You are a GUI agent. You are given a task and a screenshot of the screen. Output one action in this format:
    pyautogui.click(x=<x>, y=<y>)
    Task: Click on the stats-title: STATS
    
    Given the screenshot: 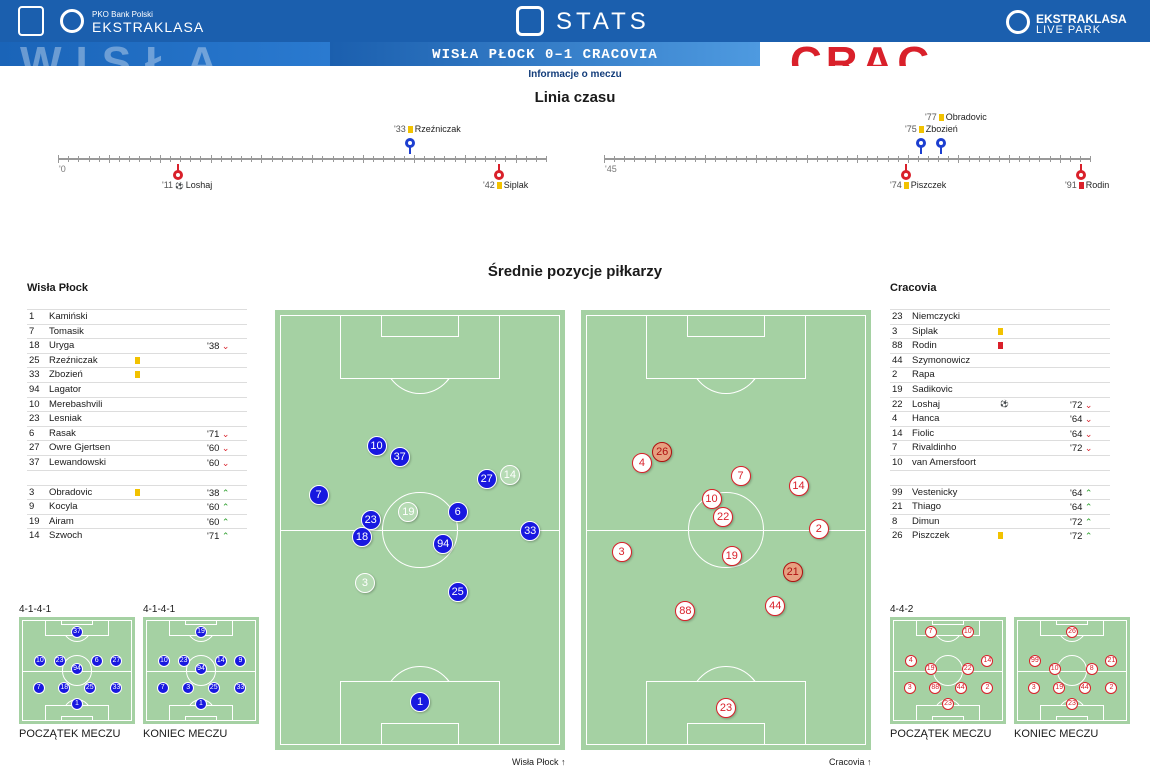 What is the action you would take?
    pyautogui.click(x=603, y=21)
    